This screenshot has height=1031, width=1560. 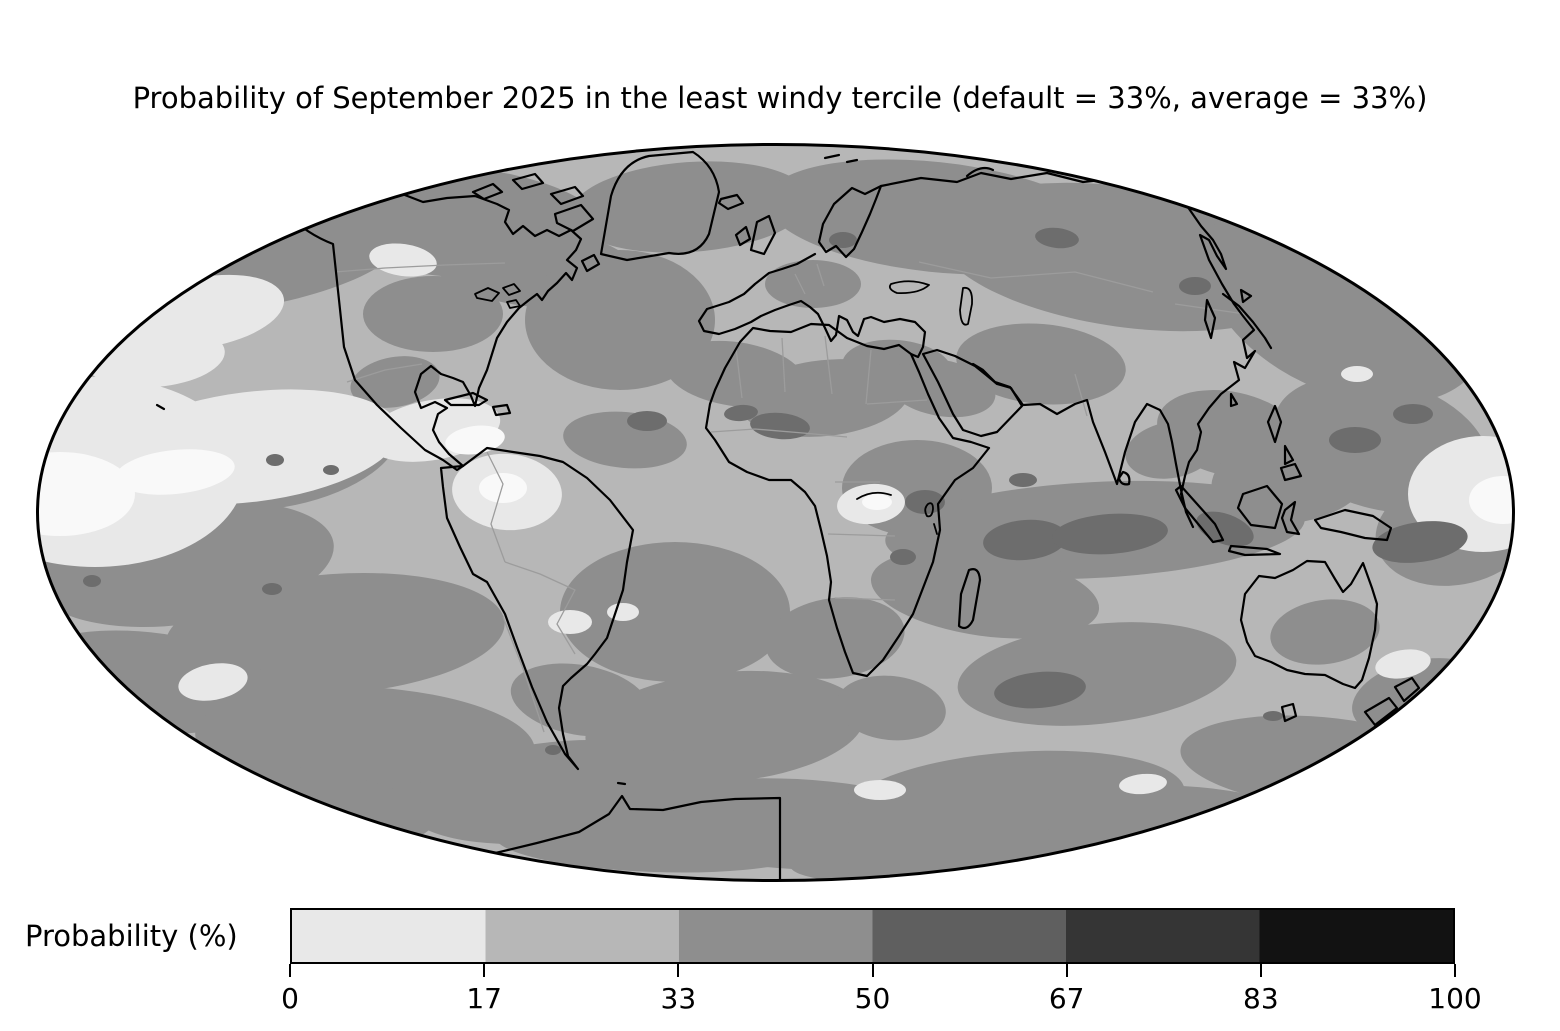 I want to click on coastline-british-isles, so click(x=755, y=235).